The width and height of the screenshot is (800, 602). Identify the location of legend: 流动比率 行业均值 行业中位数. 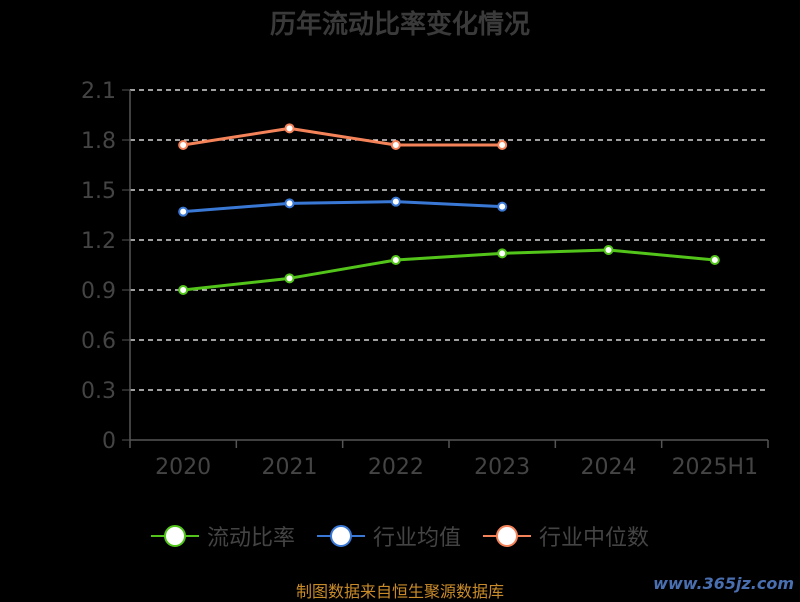
(400, 536).